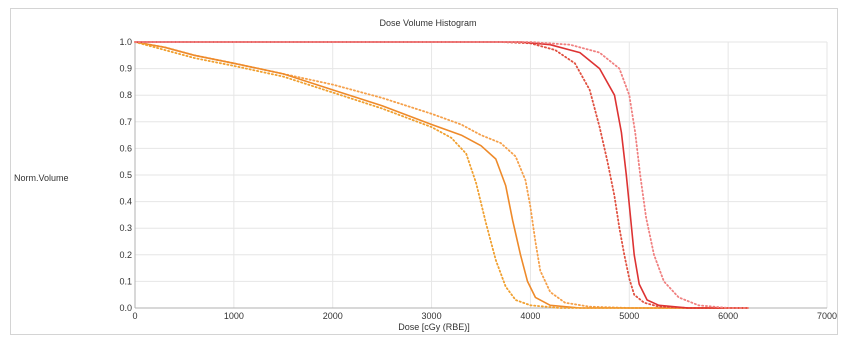 This screenshot has height=343, width=848. I want to click on y-tick-label: 1.0, so click(125, 42).